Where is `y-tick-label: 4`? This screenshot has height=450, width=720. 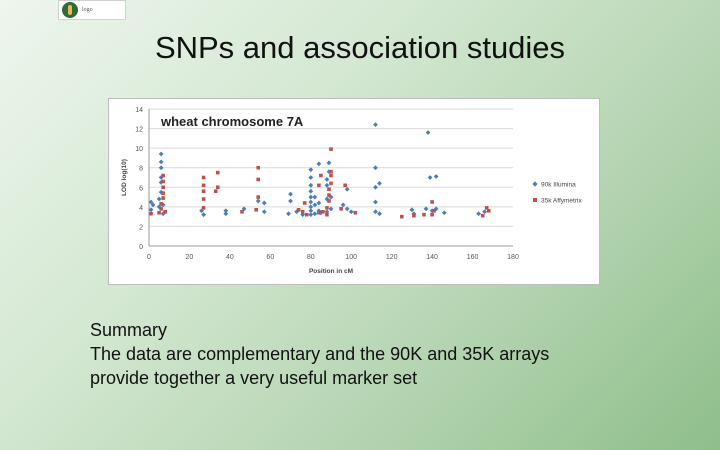
y-tick-label: 4 is located at coordinates (141, 208).